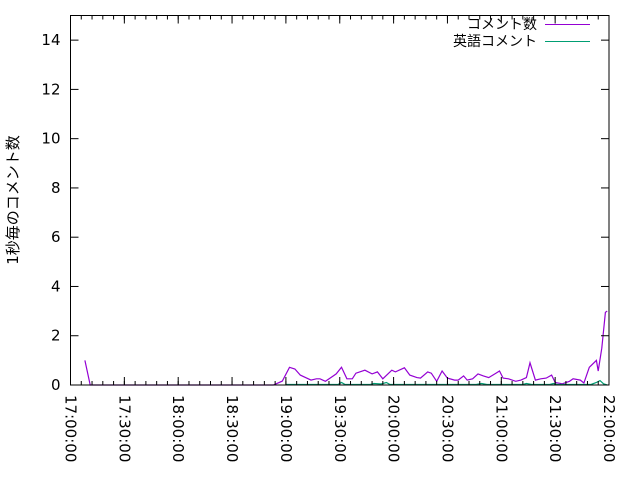 The image size is (640, 480). What do you see at coordinates (56, 336) in the screenshot?
I see `y-tick-label: 2` at bounding box center [56, 336].